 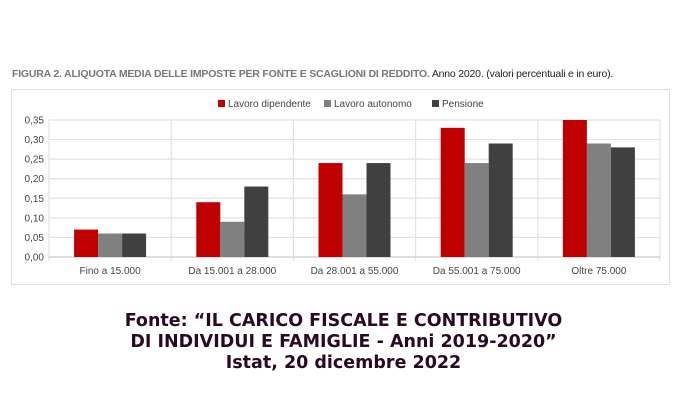 I want to click on y-tick-label: 0,05, so click(x=35, y=238).